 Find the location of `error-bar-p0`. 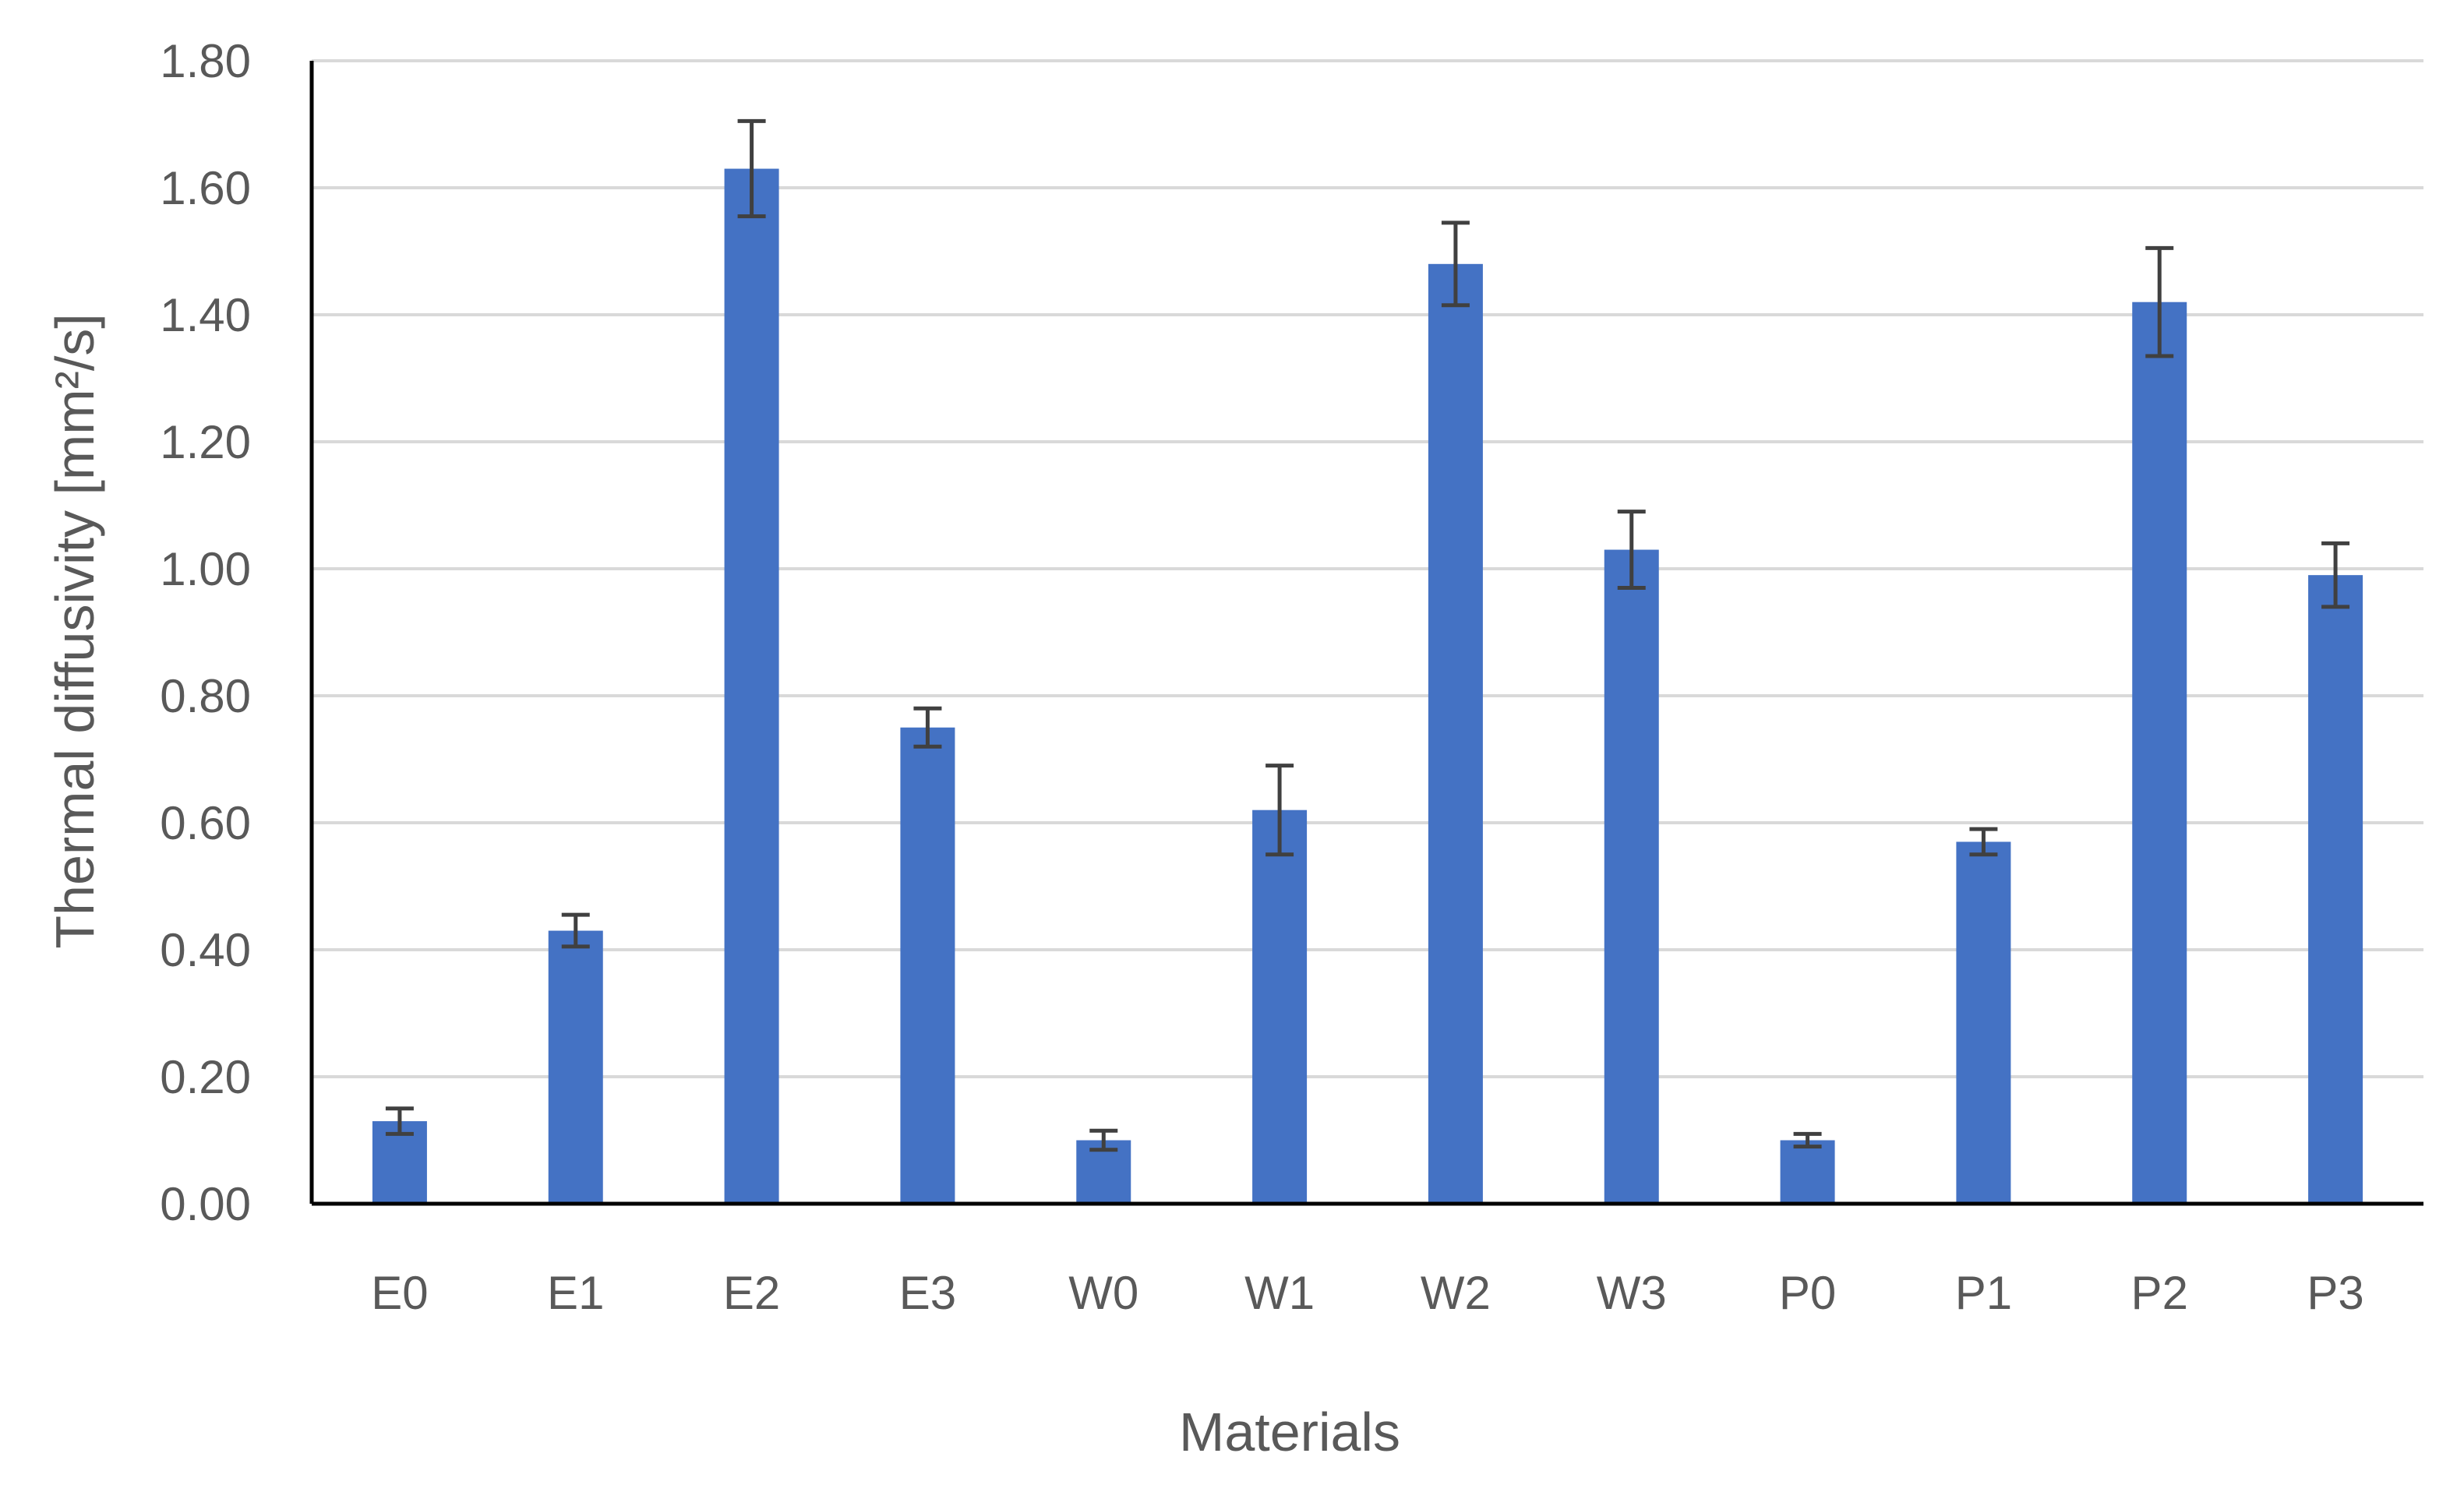

error-bar-p0 is located at coordinates (1808, 1140).